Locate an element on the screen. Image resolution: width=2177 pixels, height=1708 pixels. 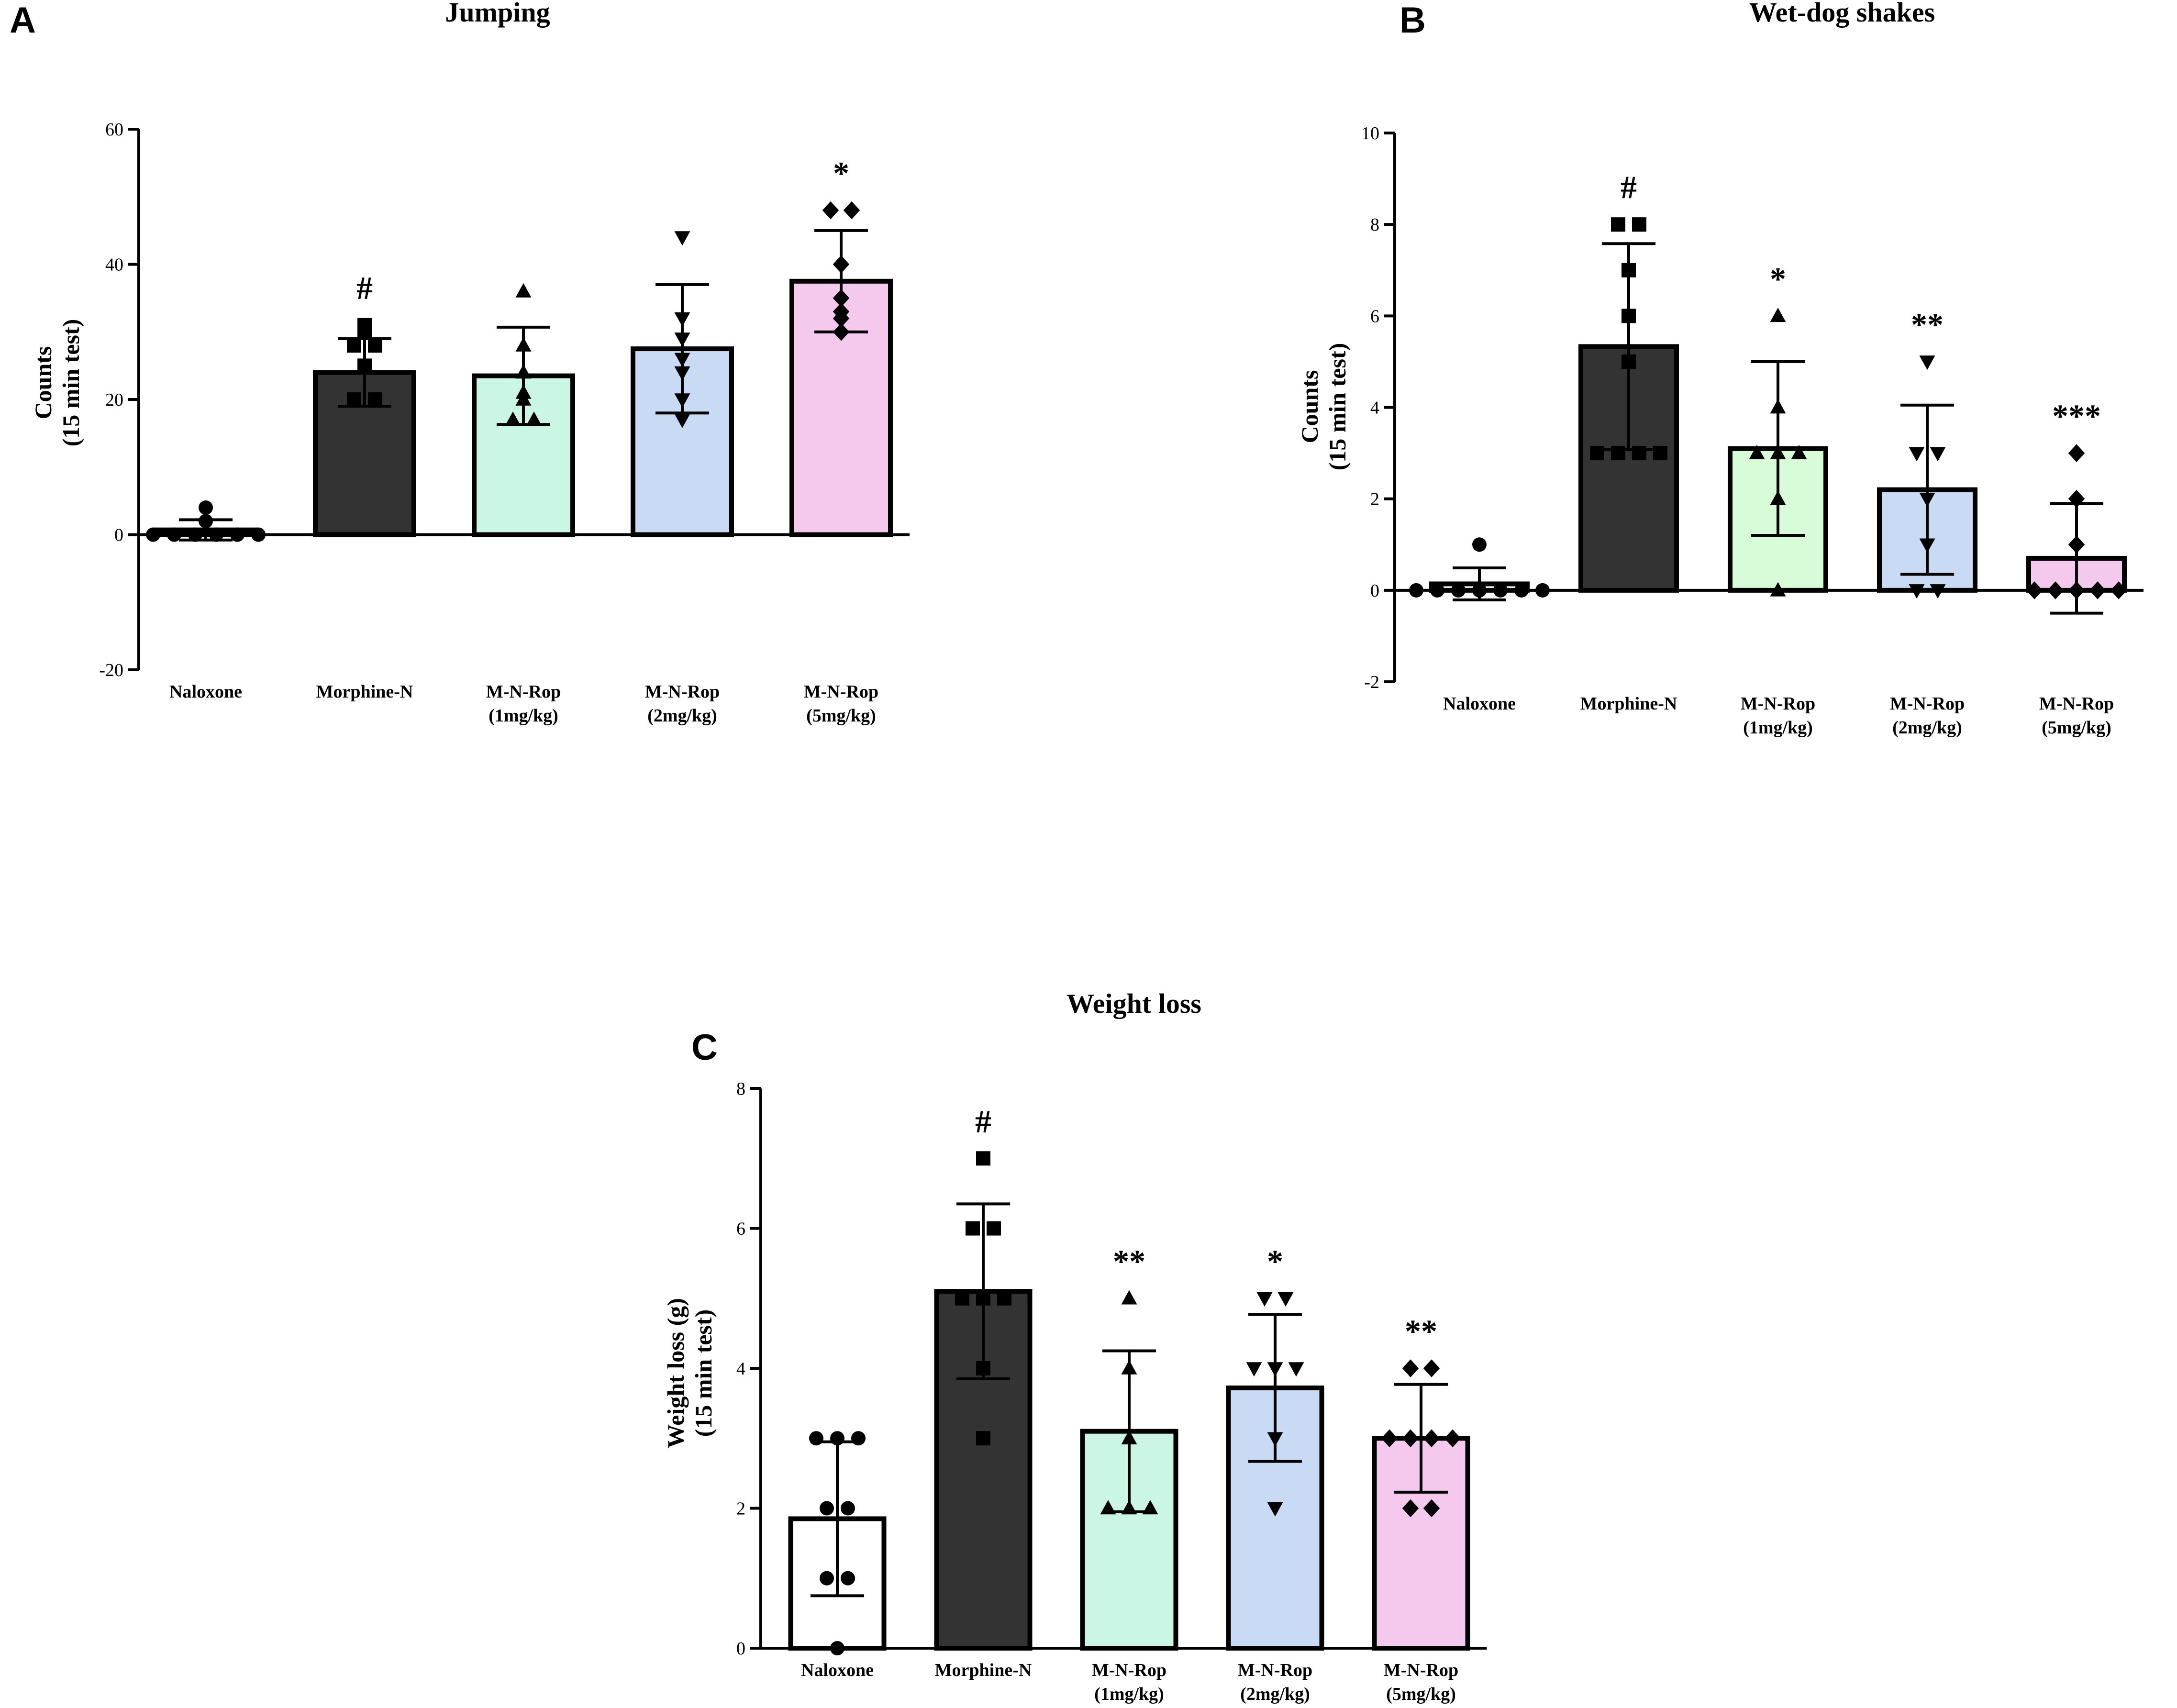
y-axis-label-line: (15 min test) is located at coordinates (70, 383).